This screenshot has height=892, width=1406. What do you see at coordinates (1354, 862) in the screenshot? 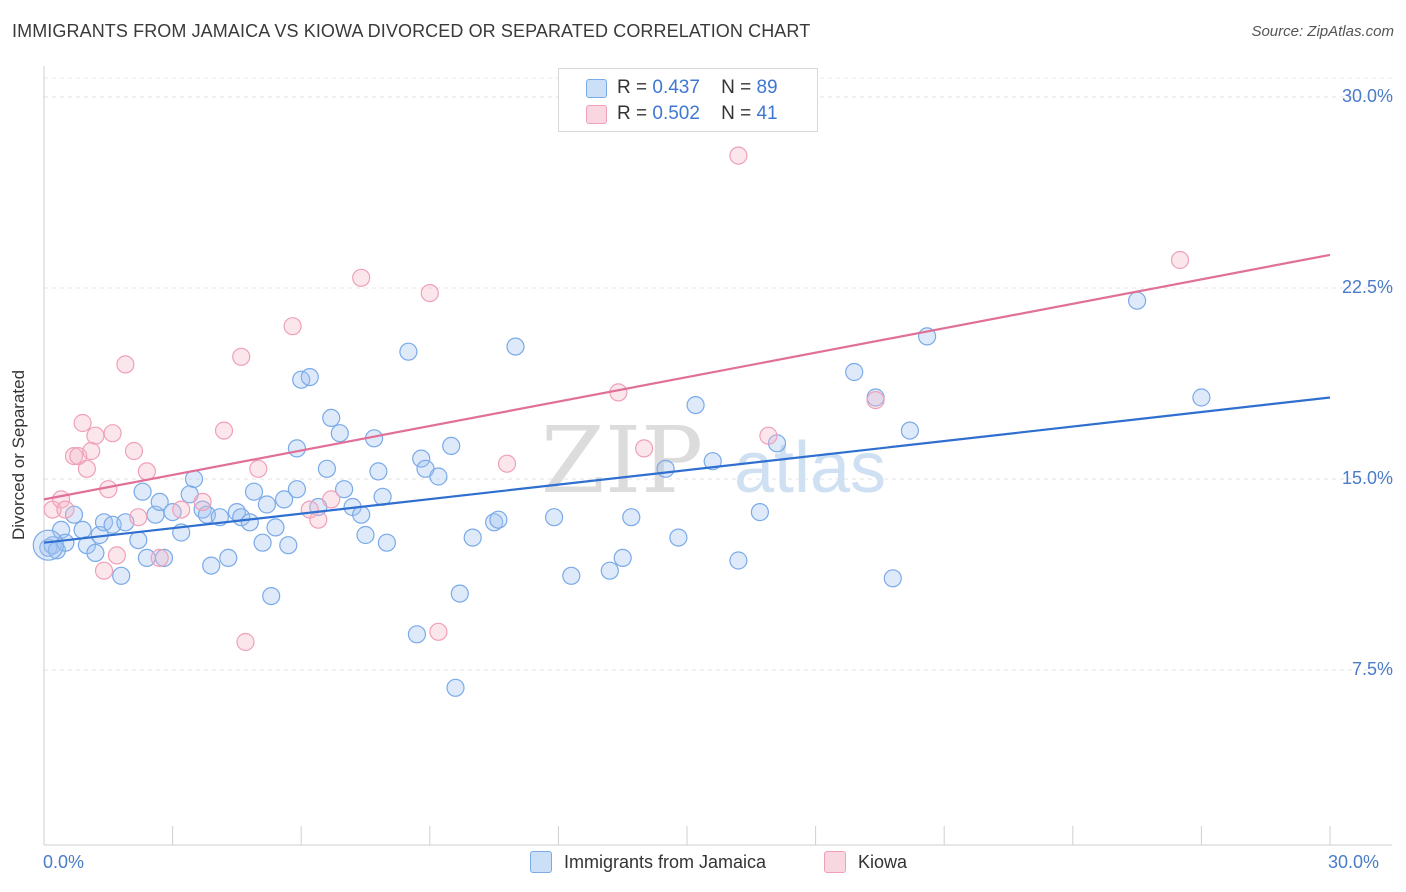
I see `x-tick-label-max: 30.0%` at bounding box center [1354, 862].